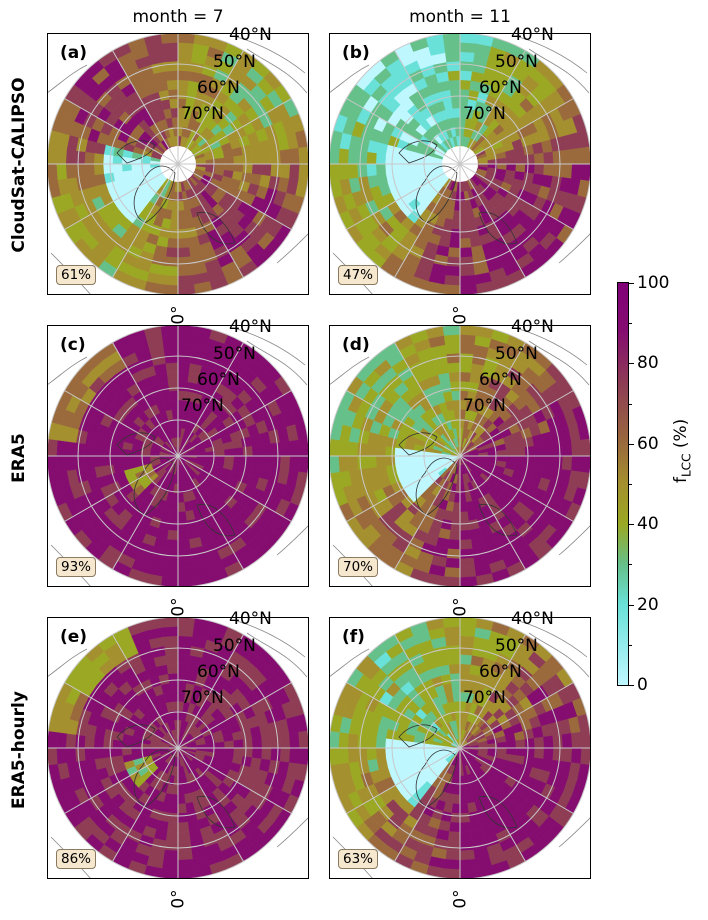 The width and height of the screenshot is (708, 920). What do you see at coordinates (356, 345) in the screenshot?
I see `panel-label: (d)` at bounding box center [356, 345].